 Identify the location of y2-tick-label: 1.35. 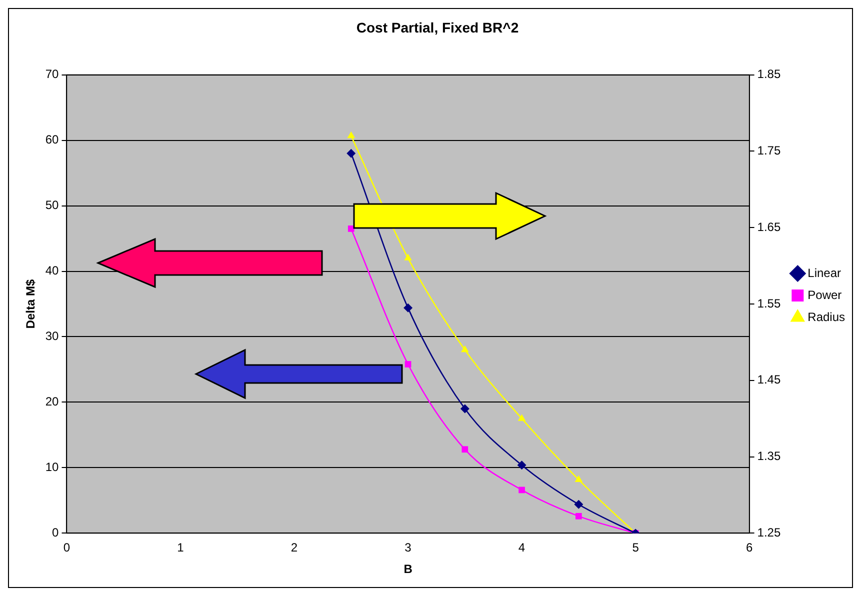
(769, 456).